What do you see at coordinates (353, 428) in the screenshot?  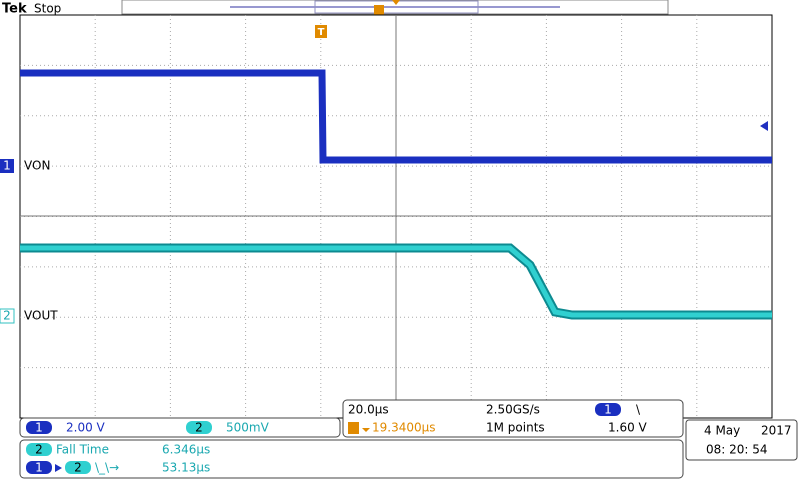 I see `trigger-pos-icon` at bounding box center [353, 428].